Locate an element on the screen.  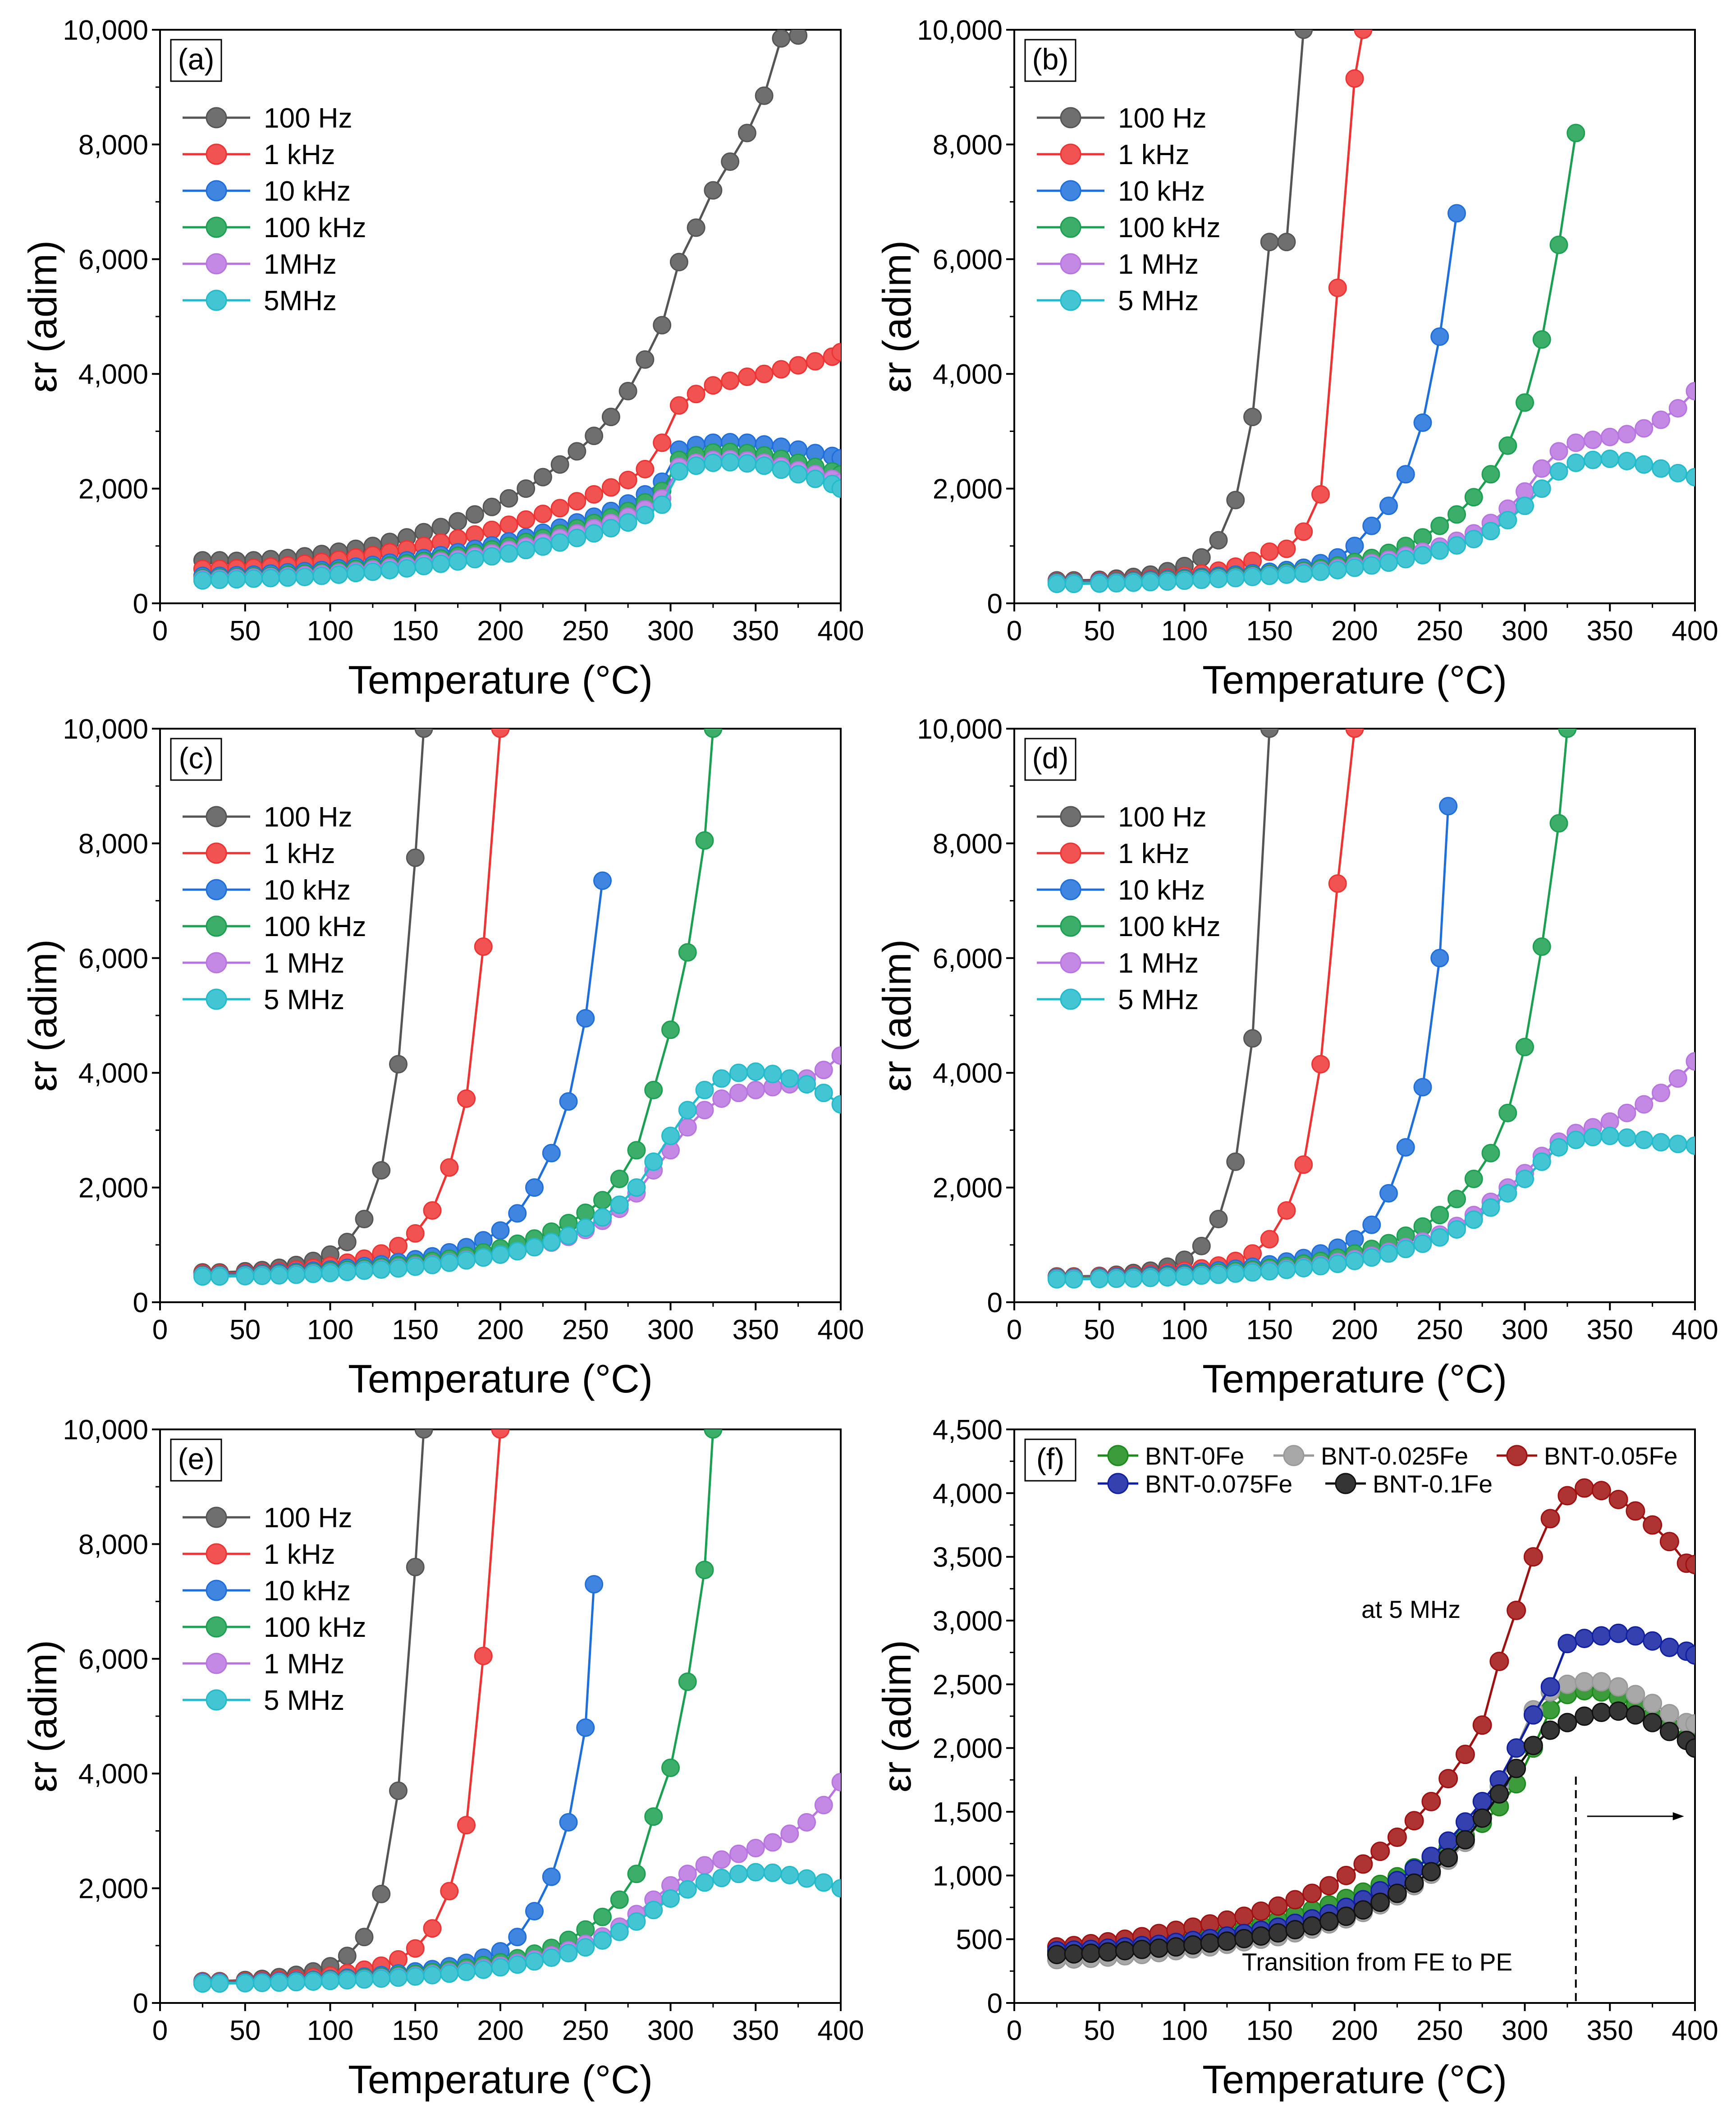
legend-label: 1 MHz is located at coordinates (1158, 963).